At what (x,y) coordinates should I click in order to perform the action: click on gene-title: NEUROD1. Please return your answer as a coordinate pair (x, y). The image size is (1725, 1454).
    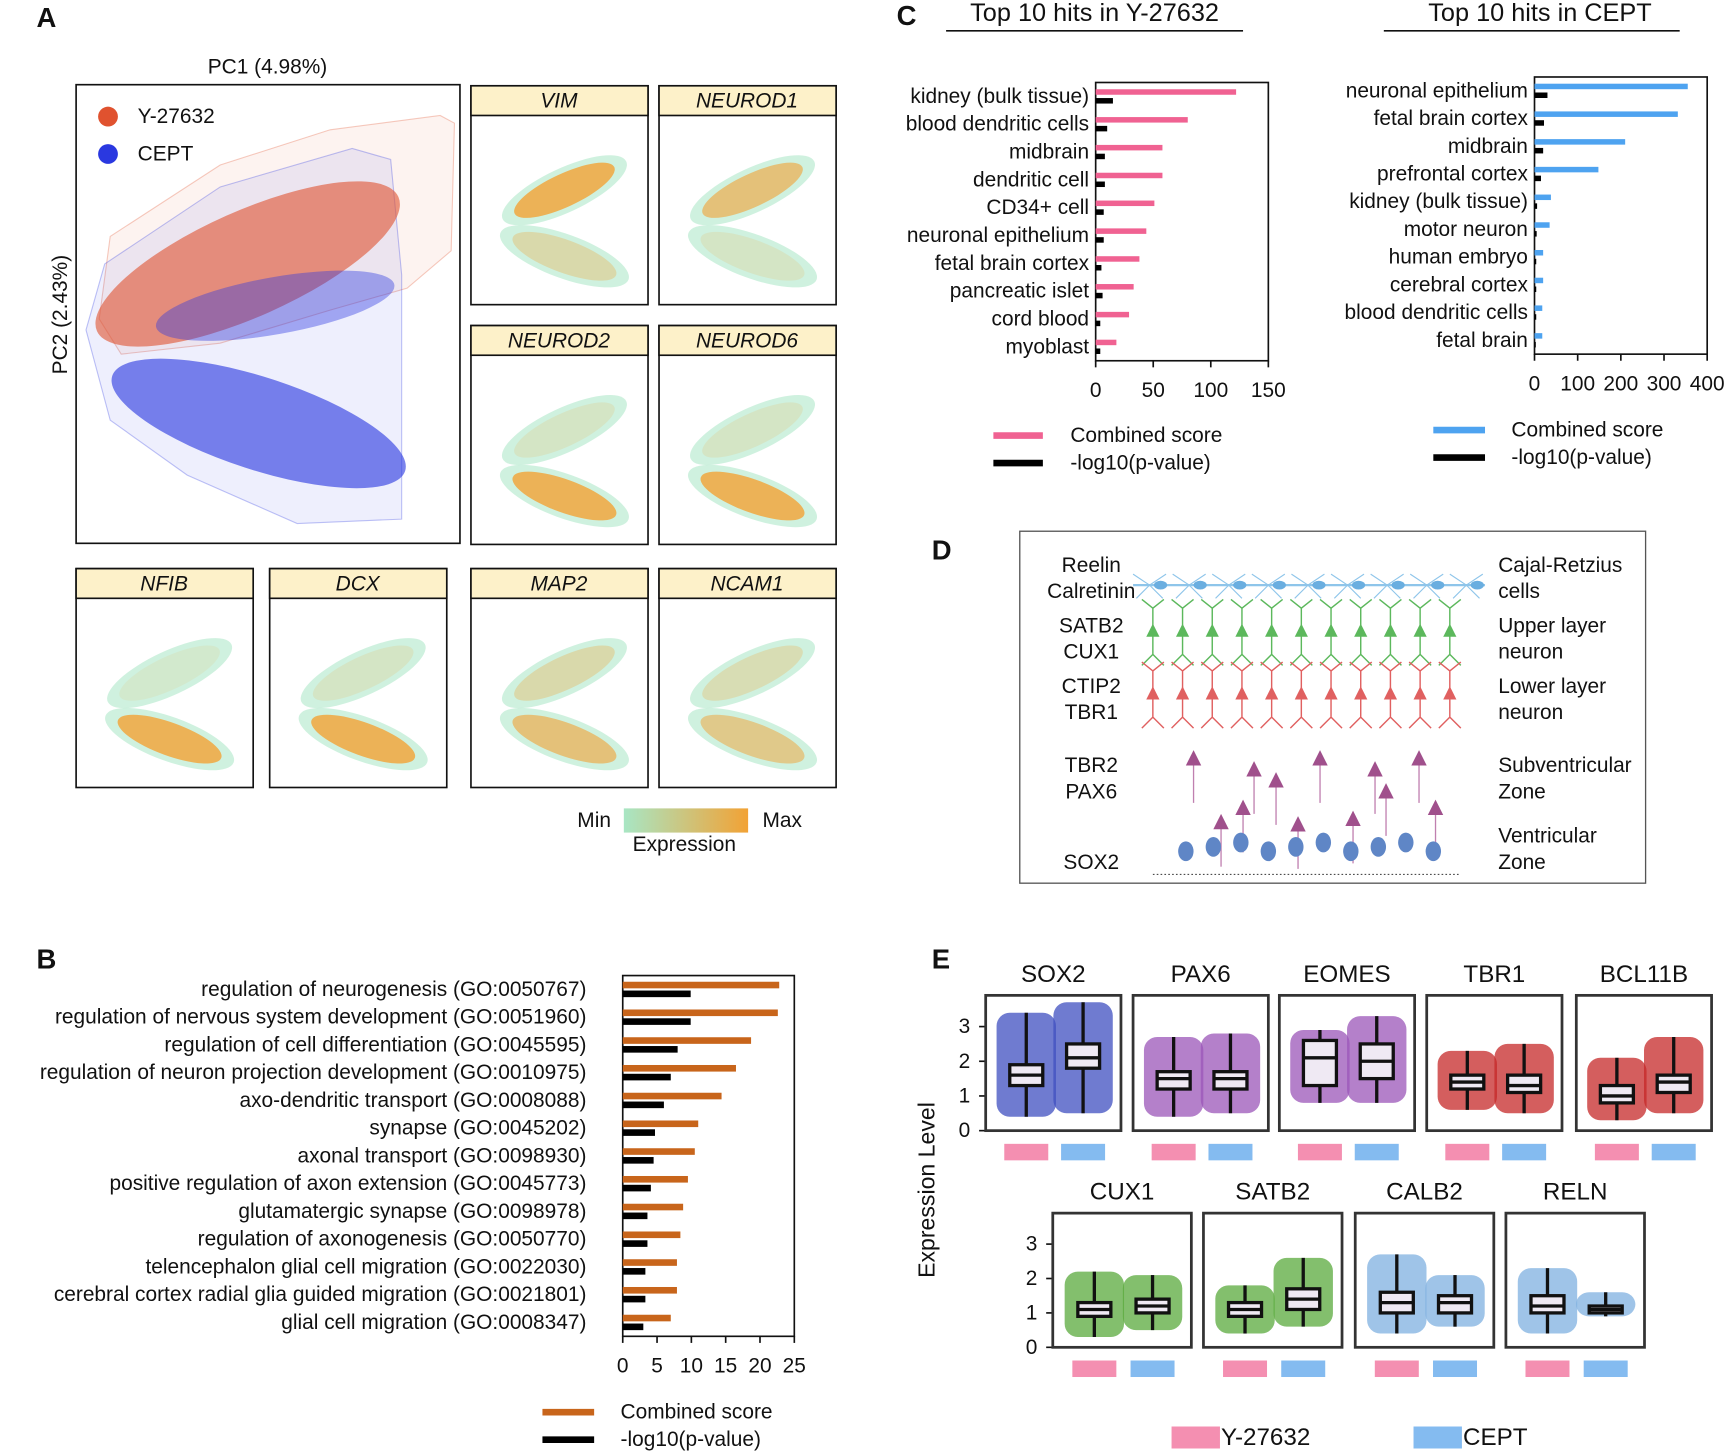
    Looking at the image, I should click on (747, 101).